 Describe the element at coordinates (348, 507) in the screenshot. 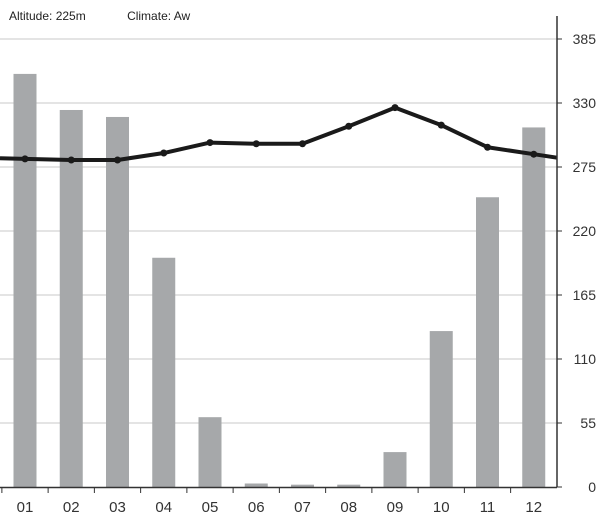

I see `x-tick-label: 08` at that location.